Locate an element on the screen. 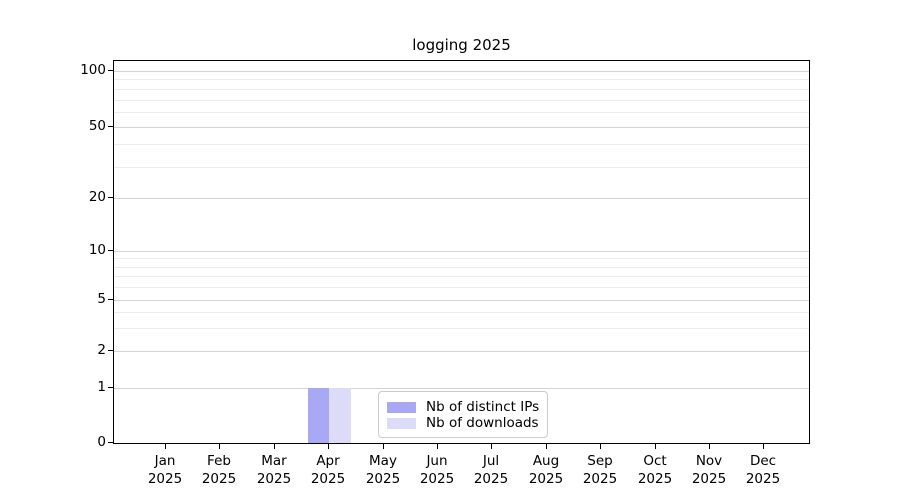 Image resolution: width=900 pixels, height=500 pixels. legend-swatch-downloads-icon is located at coordinates (401, 423).